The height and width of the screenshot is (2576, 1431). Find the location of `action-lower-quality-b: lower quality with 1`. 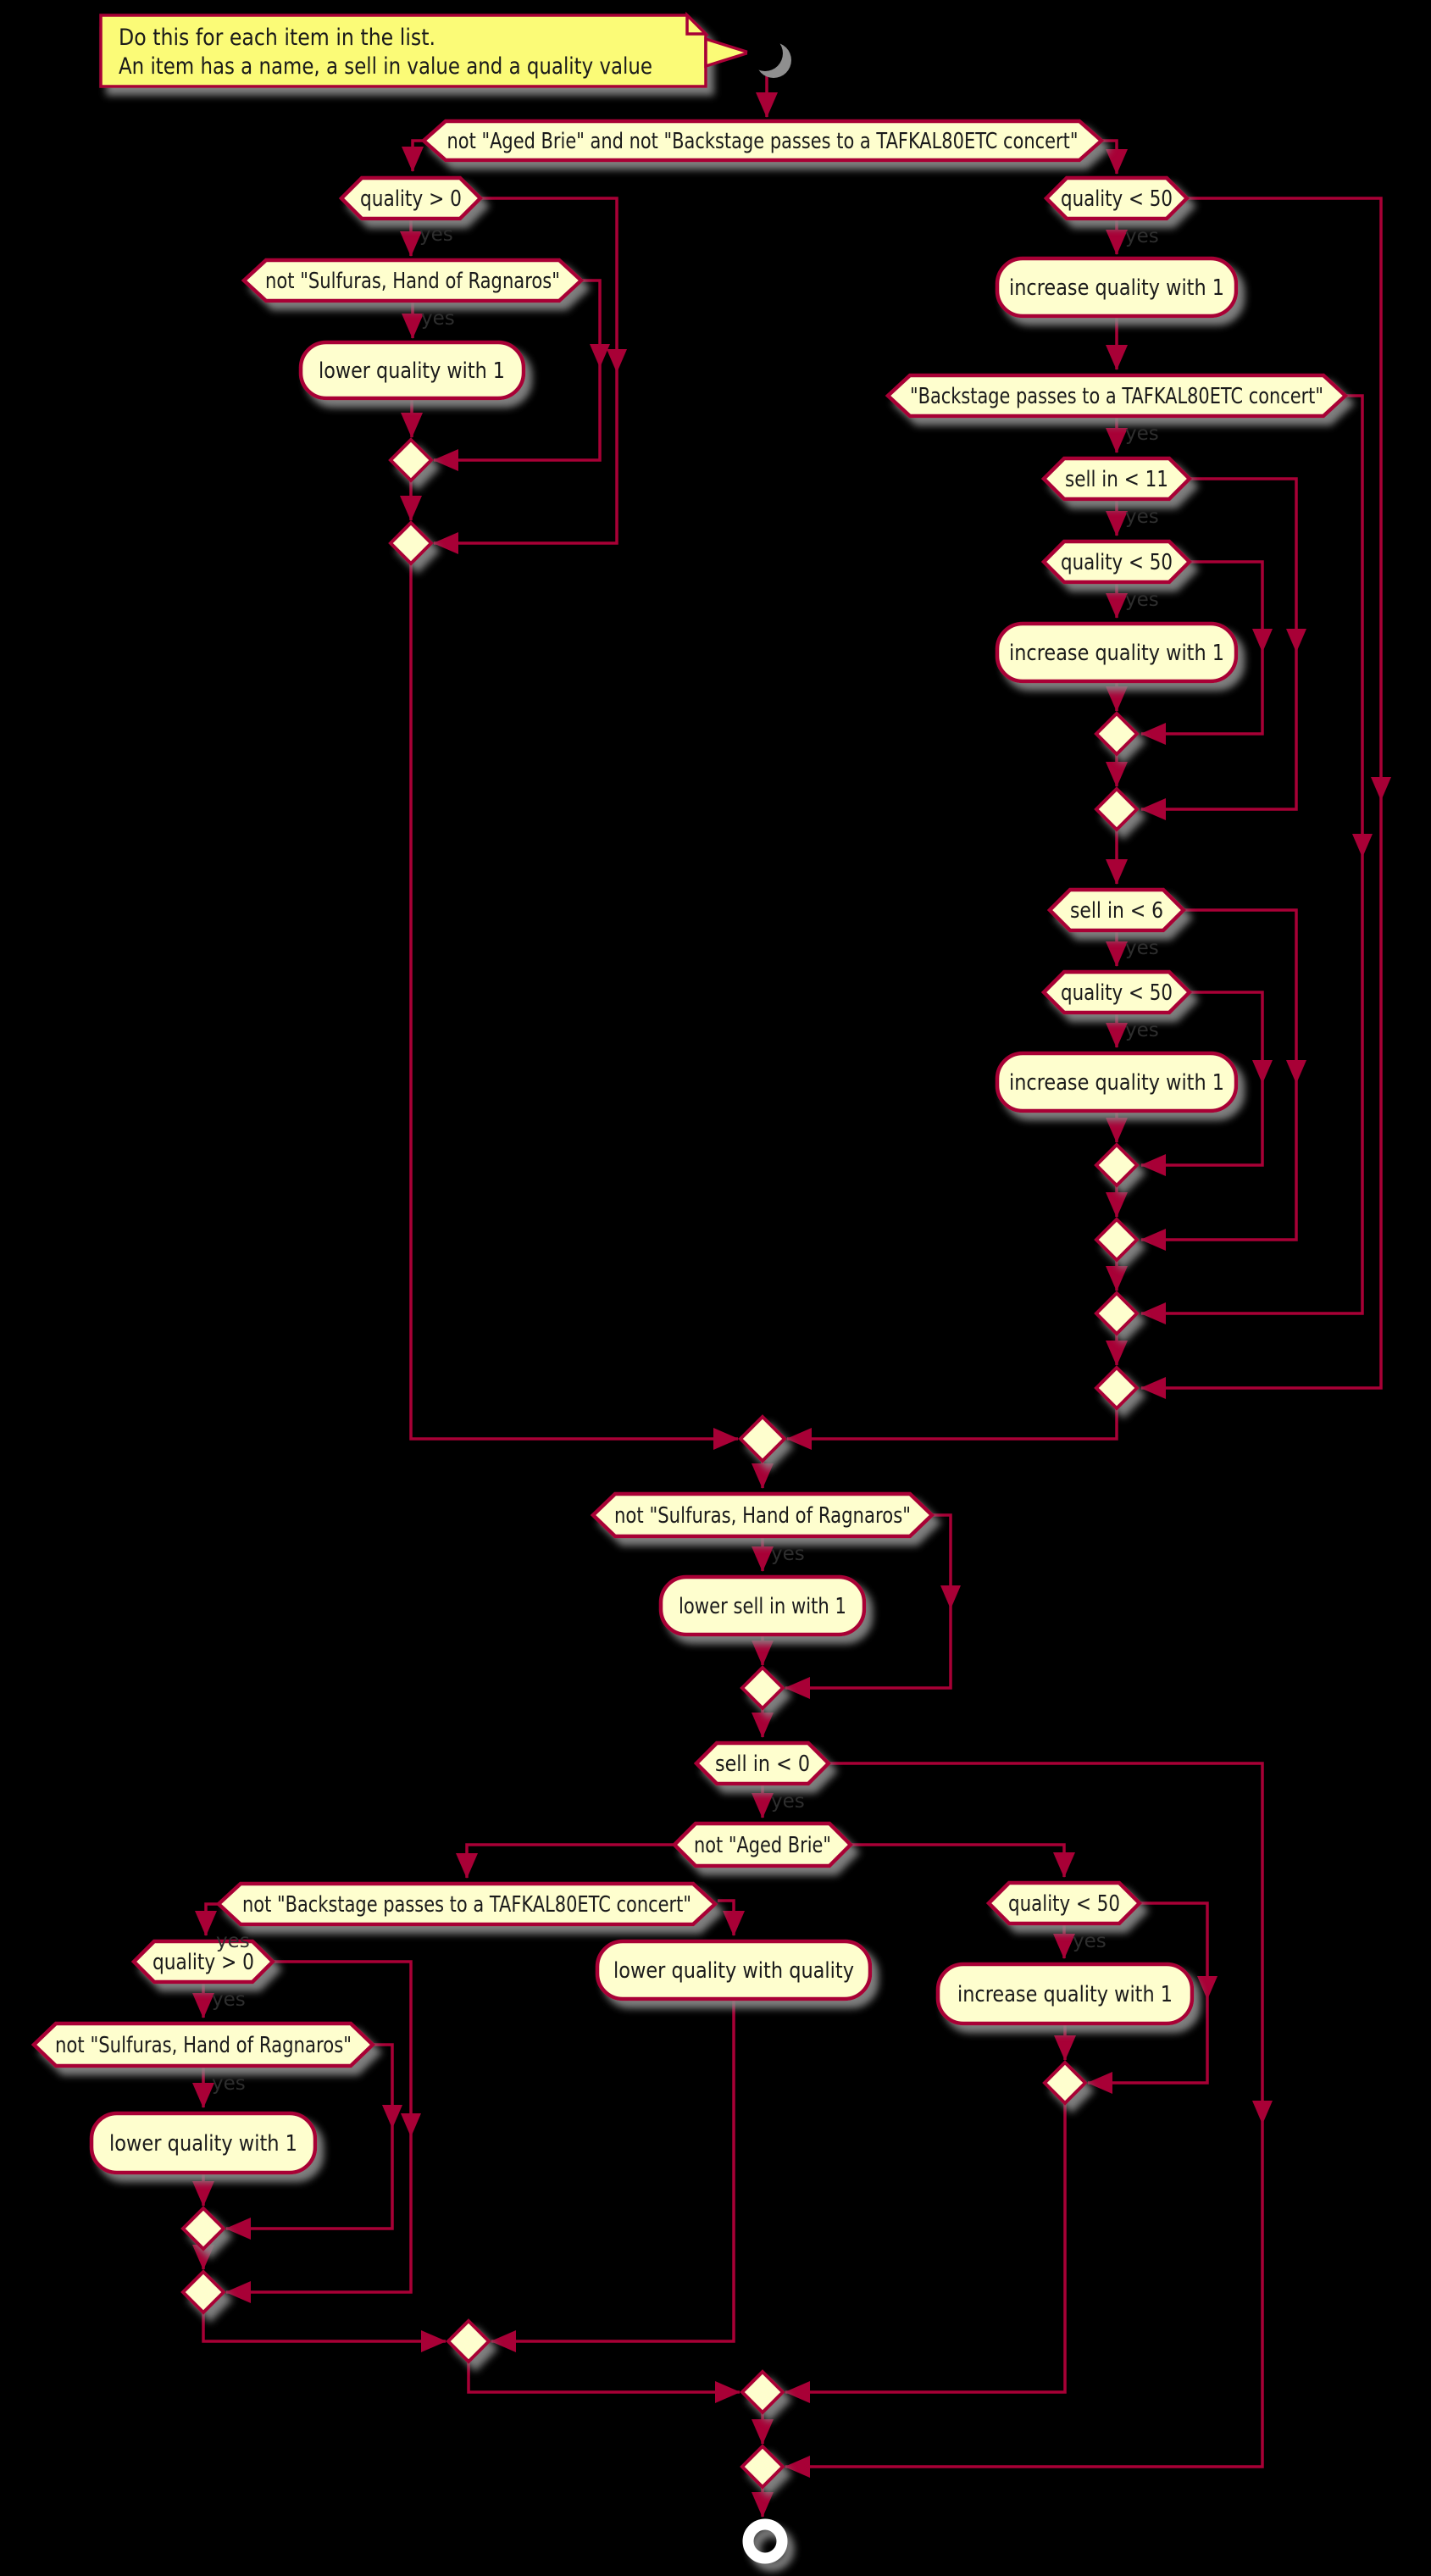

action-lower-quality-b: lower quality with 1 is located at coordinates (204, 2143).